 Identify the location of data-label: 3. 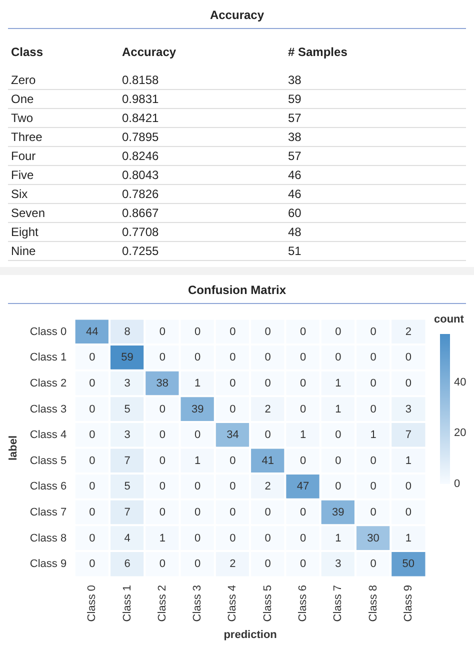
(408, 409).